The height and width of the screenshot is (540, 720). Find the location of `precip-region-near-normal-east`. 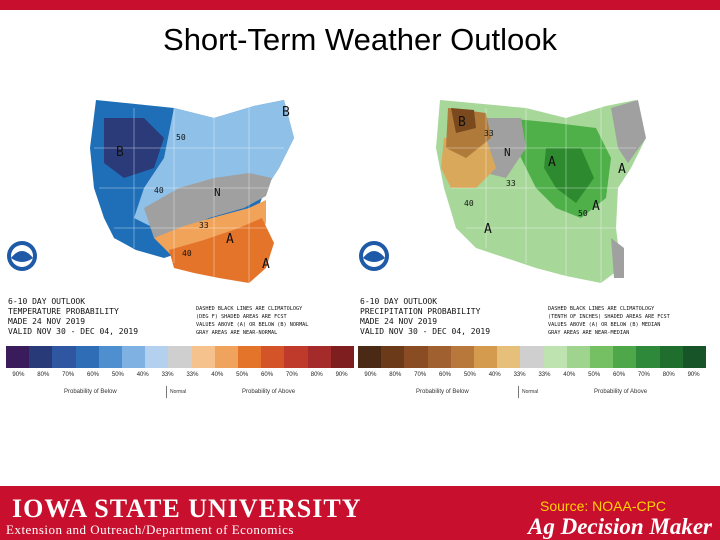

precip-region-near-normal-east is located at coordinates (628, 131).